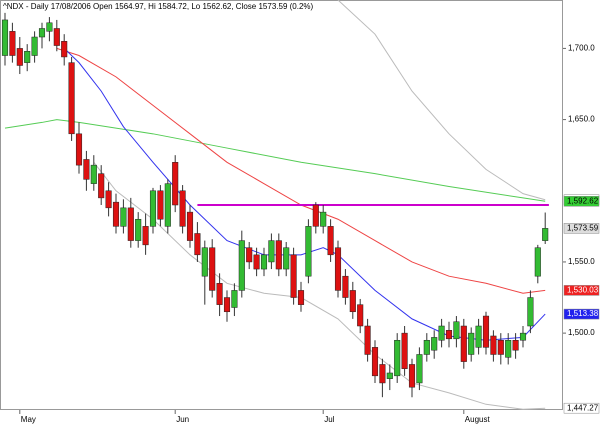 This screenshot has width=600, height=426. What do you see at coordinates (581, 119) in the screenshot?
I see `y-tick-label: 1,650.0` at bounding box center [581, 119].